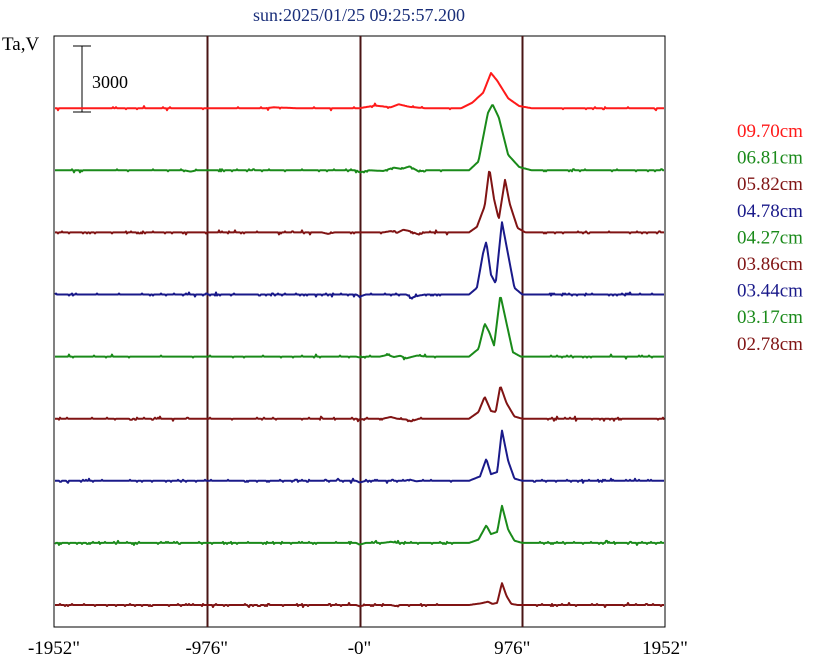 This screenshot has height=667, width=813. Describe the element at coordinates (359, 139) in the screenshot. I see `series-line-06.81cm` at that location.